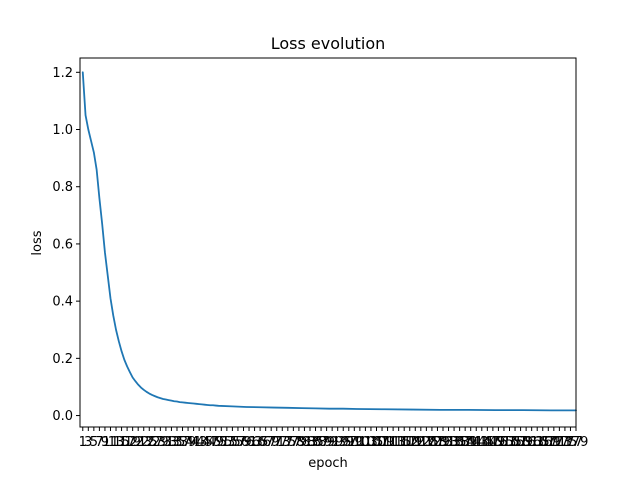  Describe the element at coordinates (188, 442) in the screenshot. I see `x-tick-label: 39` at that location.